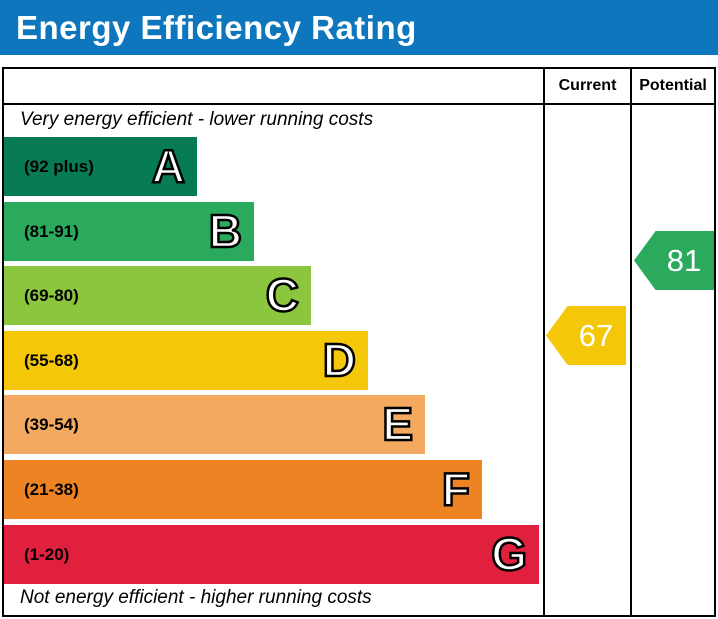 The height and width of the screenshot is (619, 718). I want to click on band-letter: G, so click(509, 553).